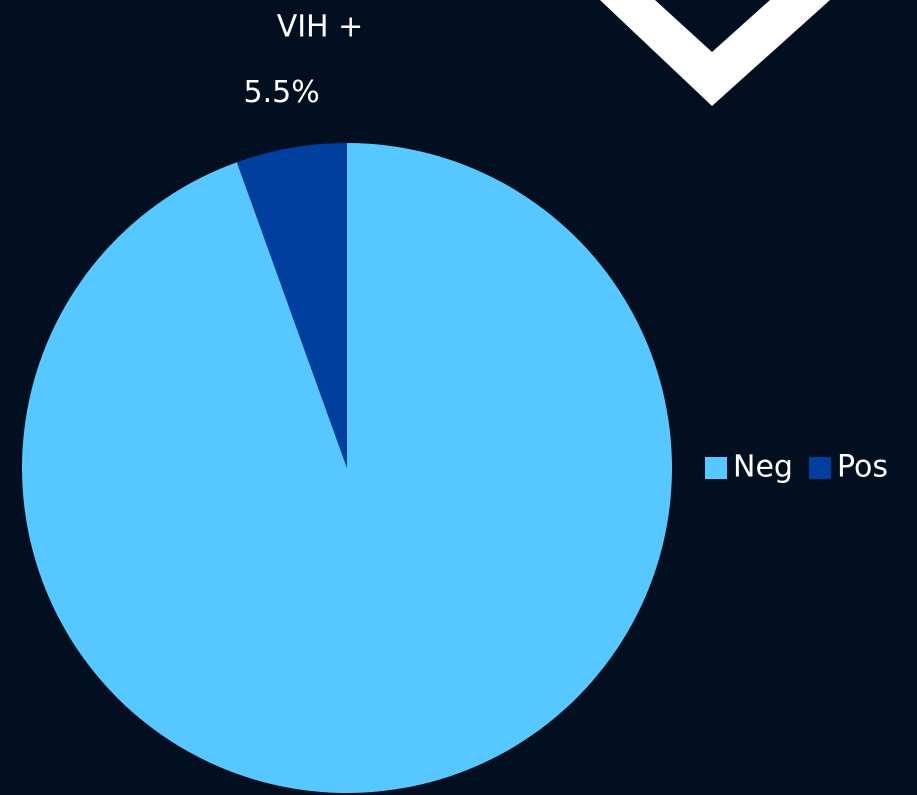 Image resolution: width=917 pixels, height=795 pixels. What do you see at coordinates (715, 53) in the screenshot?
I see `chevron-icon` at bounding box center [715, 53].